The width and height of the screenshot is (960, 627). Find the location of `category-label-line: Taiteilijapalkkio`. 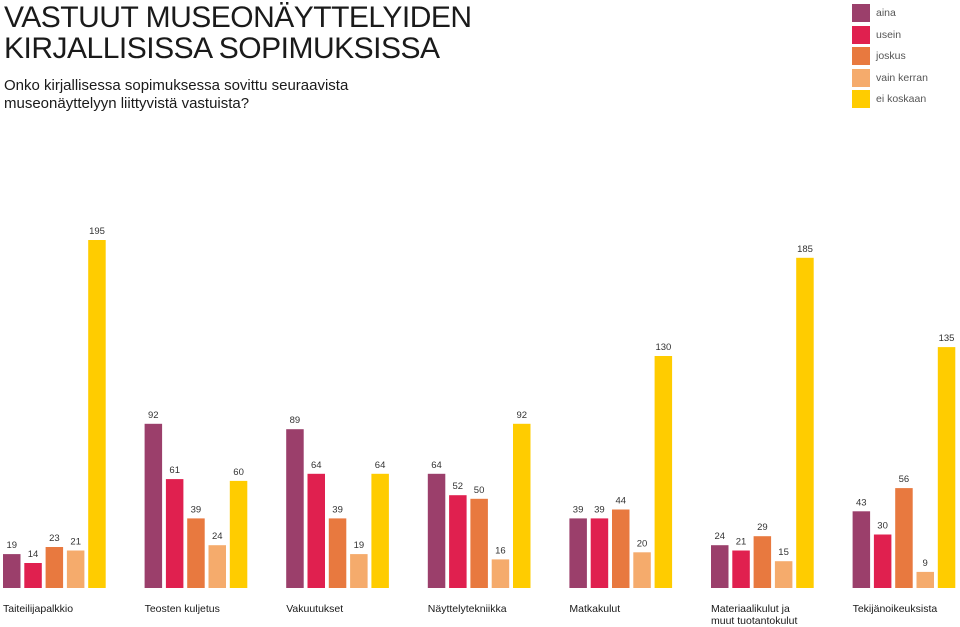

category-label-line: Taiteilijapalkkio is located at coordinates (38, 609).